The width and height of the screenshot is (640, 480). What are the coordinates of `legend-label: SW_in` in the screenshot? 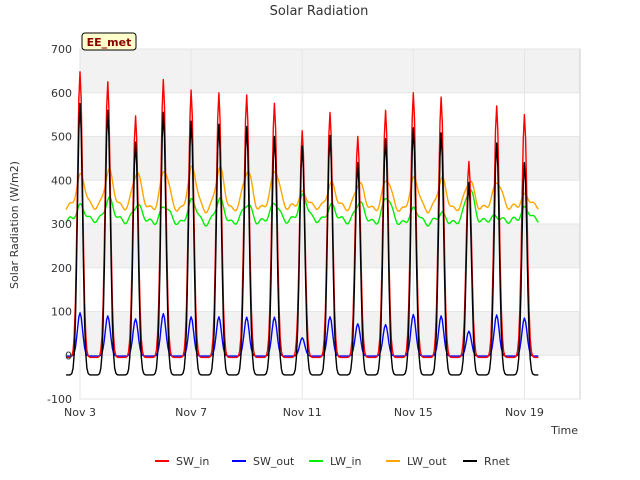 It's located at (192, 461).